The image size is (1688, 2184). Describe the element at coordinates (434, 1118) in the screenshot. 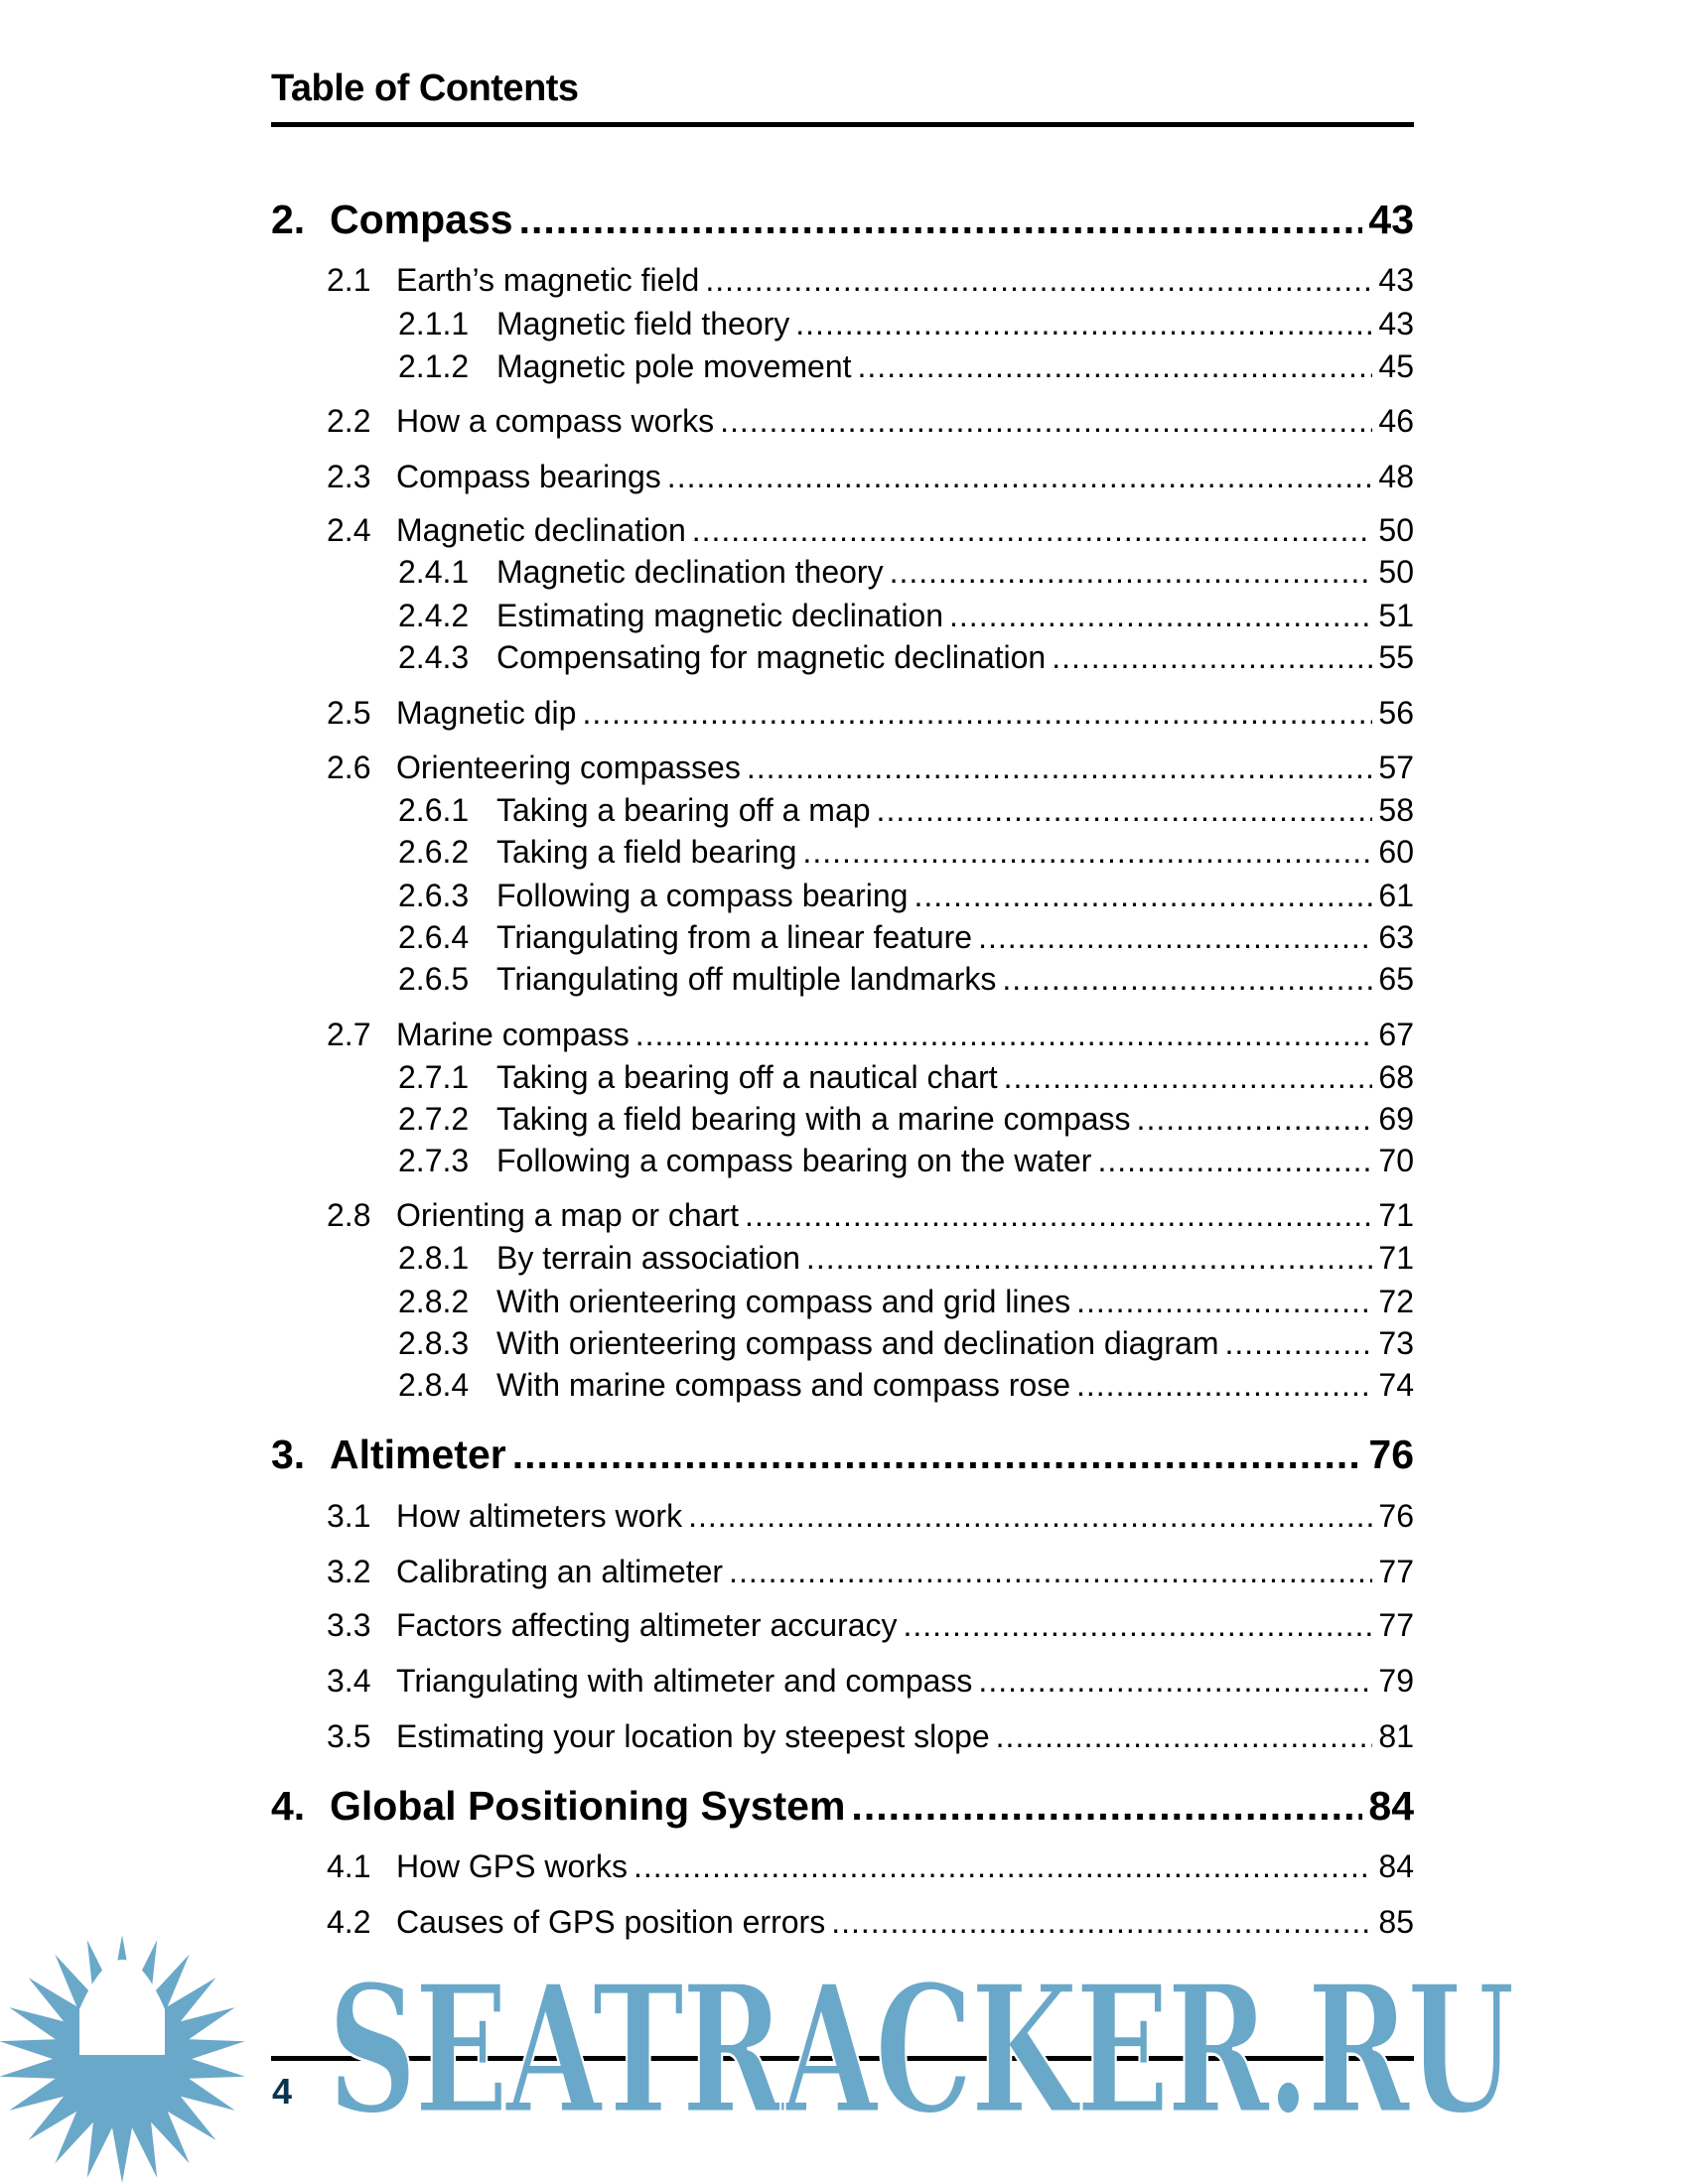

I see `entry-number: 2.7.2` at that location.